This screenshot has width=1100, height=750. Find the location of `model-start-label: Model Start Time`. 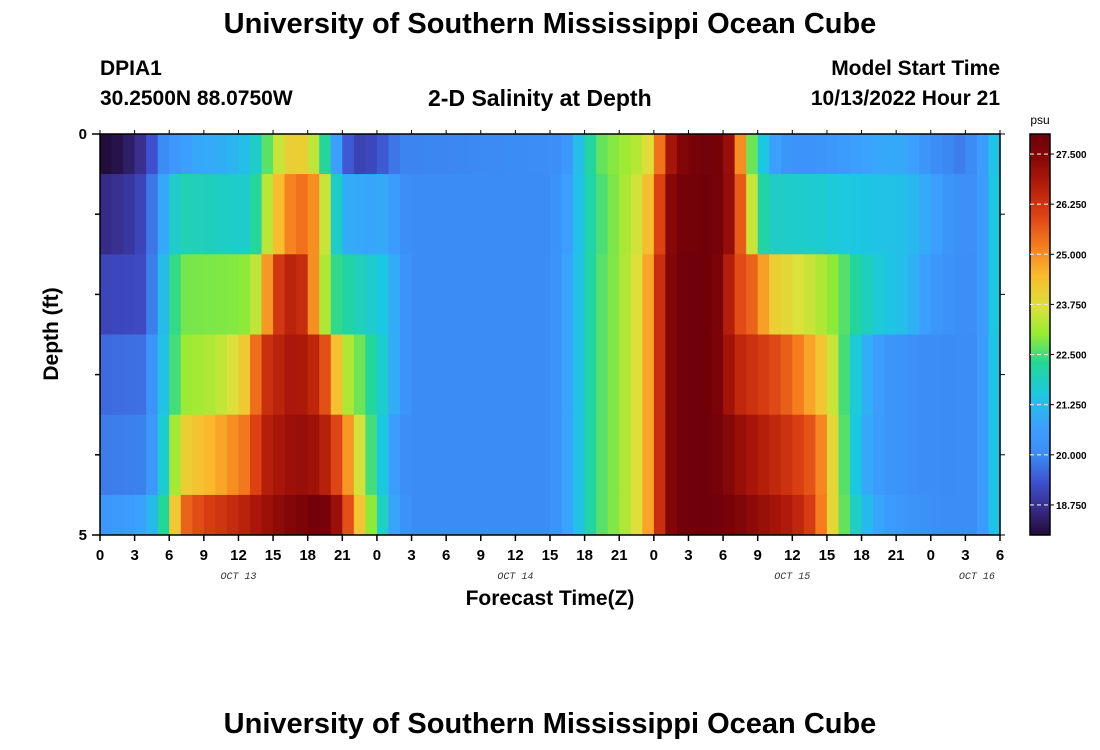

model-start-label: Model Start Time is located at coordinates (915, 68).